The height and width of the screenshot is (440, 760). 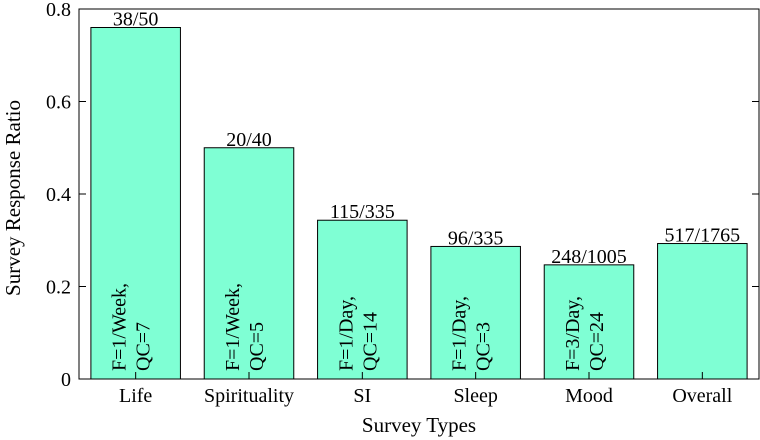 I want to click on y-tick-label: 0.8, so click(x=58, y=10).